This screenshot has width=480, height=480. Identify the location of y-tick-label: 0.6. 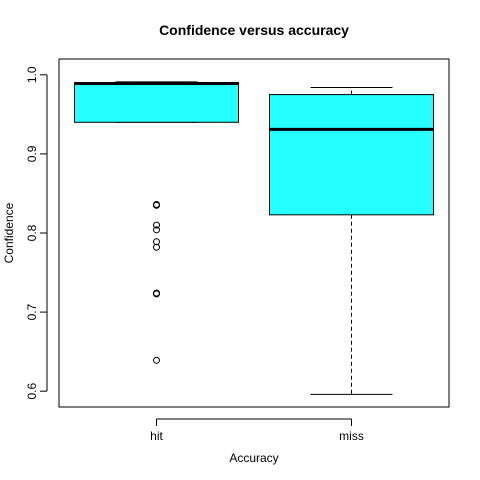
(32, 391).